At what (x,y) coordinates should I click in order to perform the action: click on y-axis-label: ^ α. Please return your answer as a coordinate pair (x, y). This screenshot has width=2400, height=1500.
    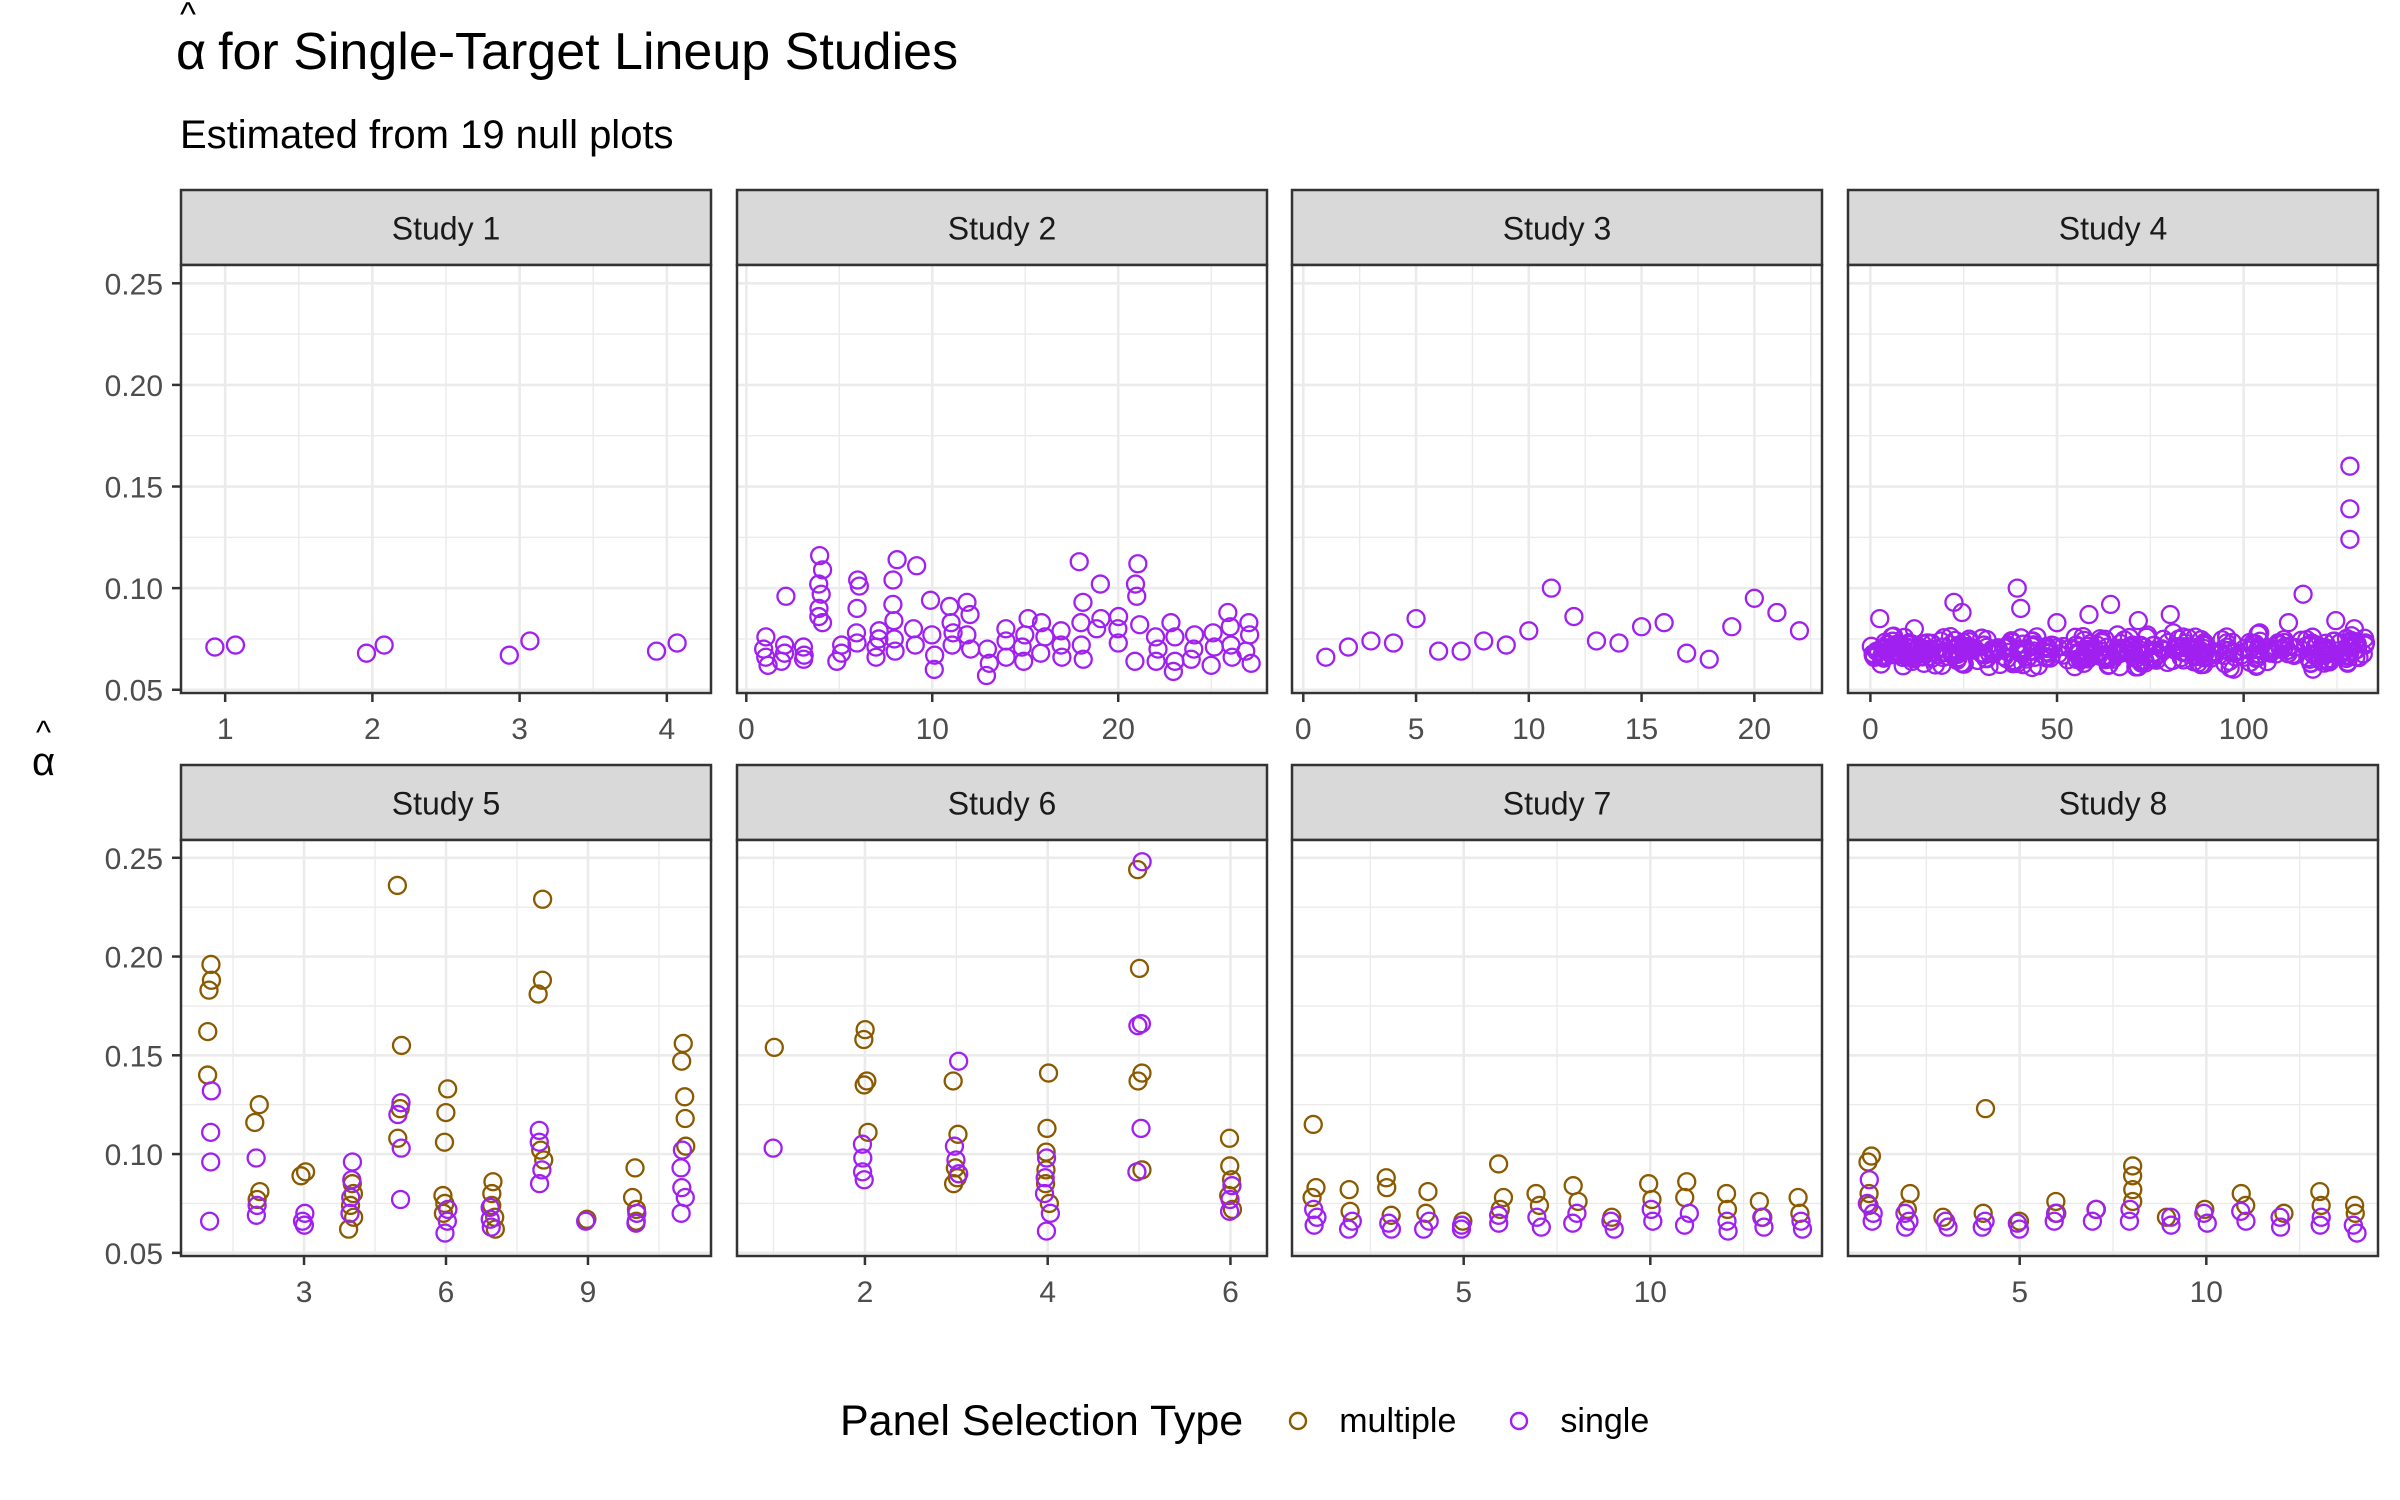
    Looking at the image, I should click on (44, 749).